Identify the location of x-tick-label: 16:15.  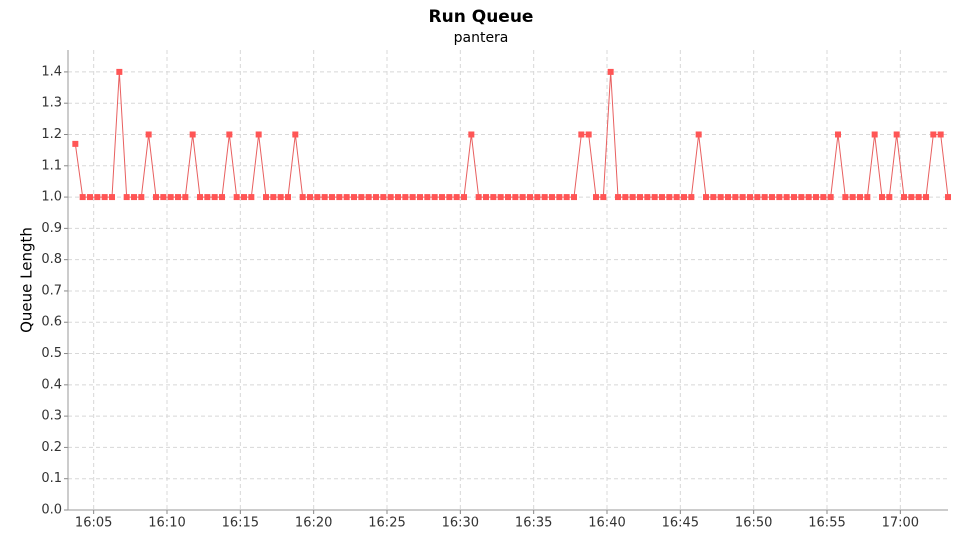
(240, 523).